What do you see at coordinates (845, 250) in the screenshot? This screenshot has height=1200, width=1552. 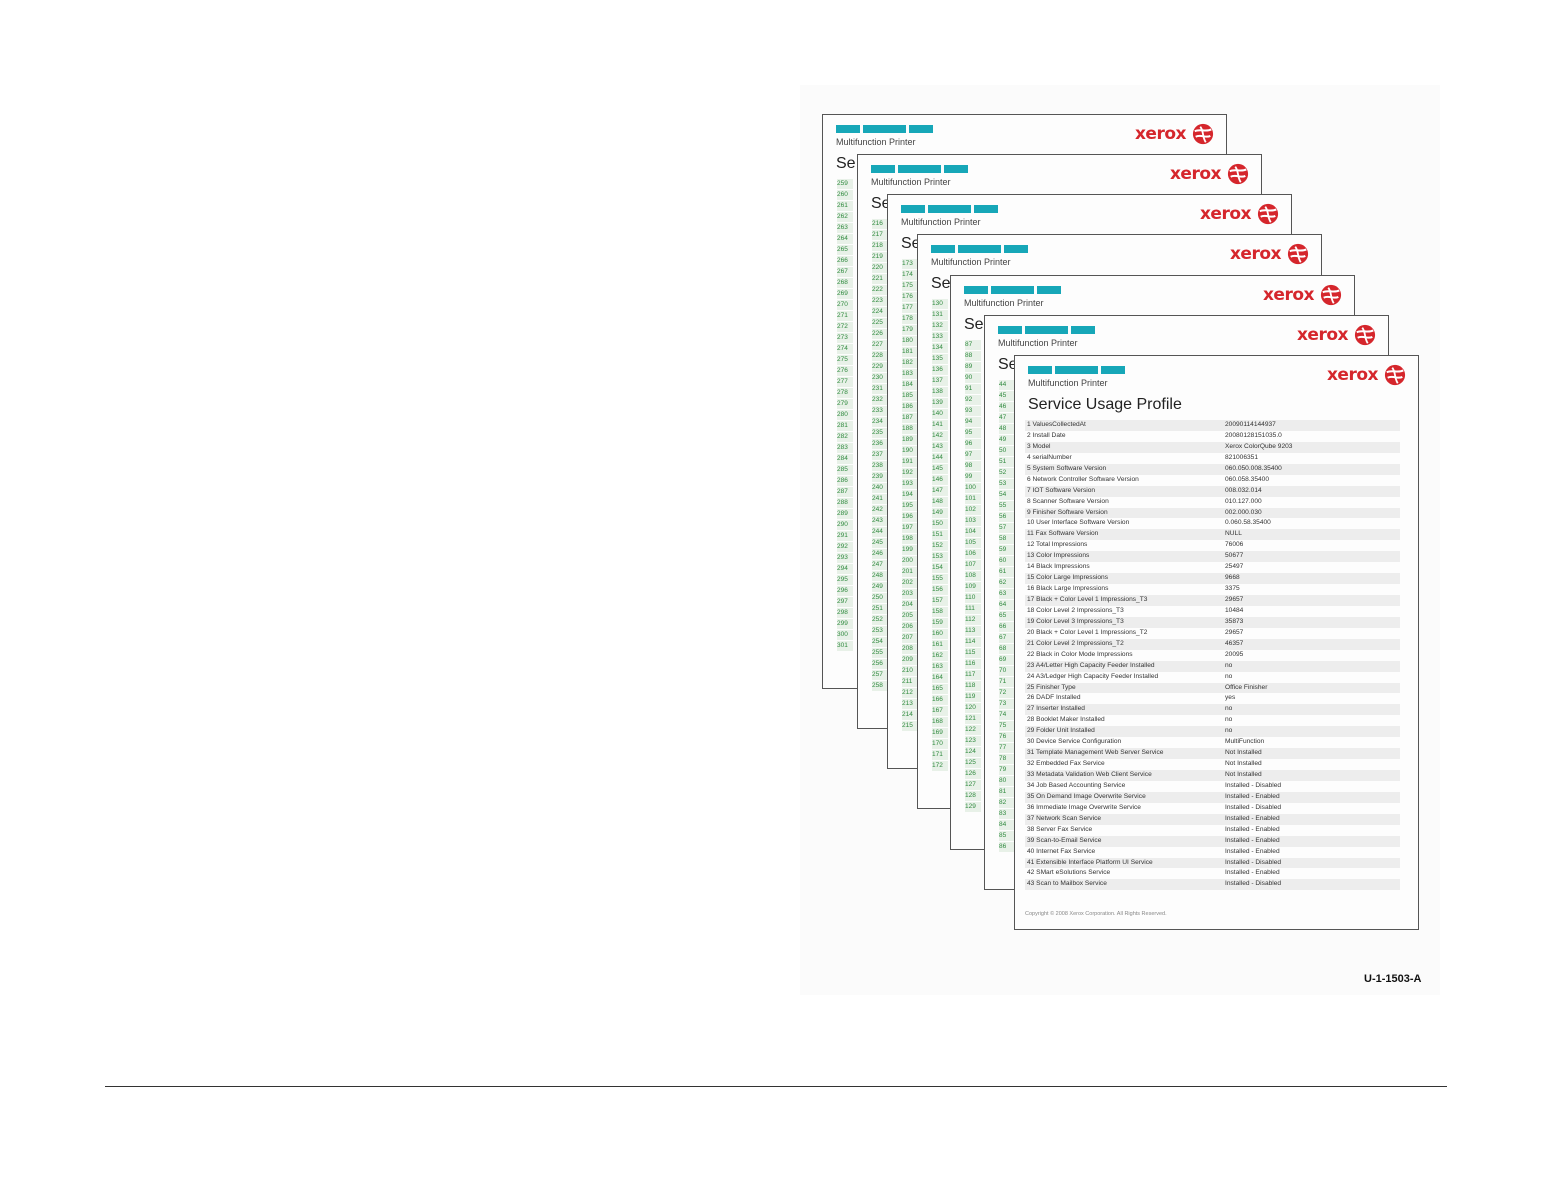 I see `row-number: 265` at bounding box center [845, 250].